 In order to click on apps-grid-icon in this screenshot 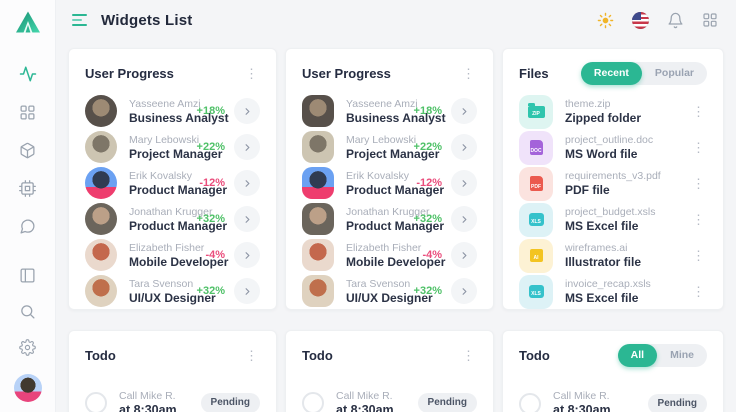, I will do `click(710, 20)`.